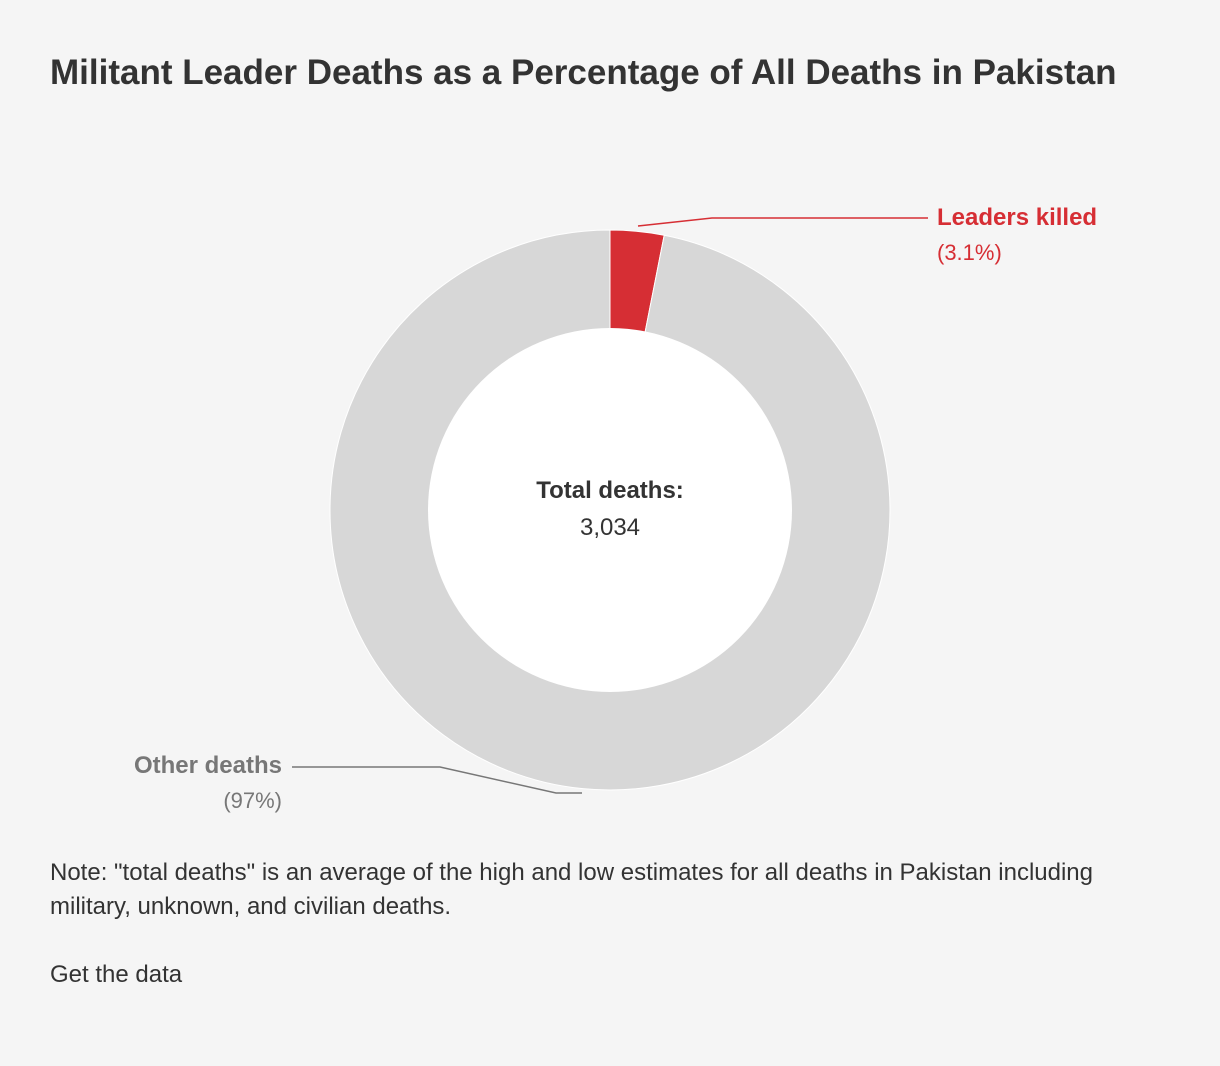 This screenshot has width=1220, height=1066. Describe the element at coordinates (208, 765) in the screenshot. I see `other-deaths-label: Other deaths` at that location.